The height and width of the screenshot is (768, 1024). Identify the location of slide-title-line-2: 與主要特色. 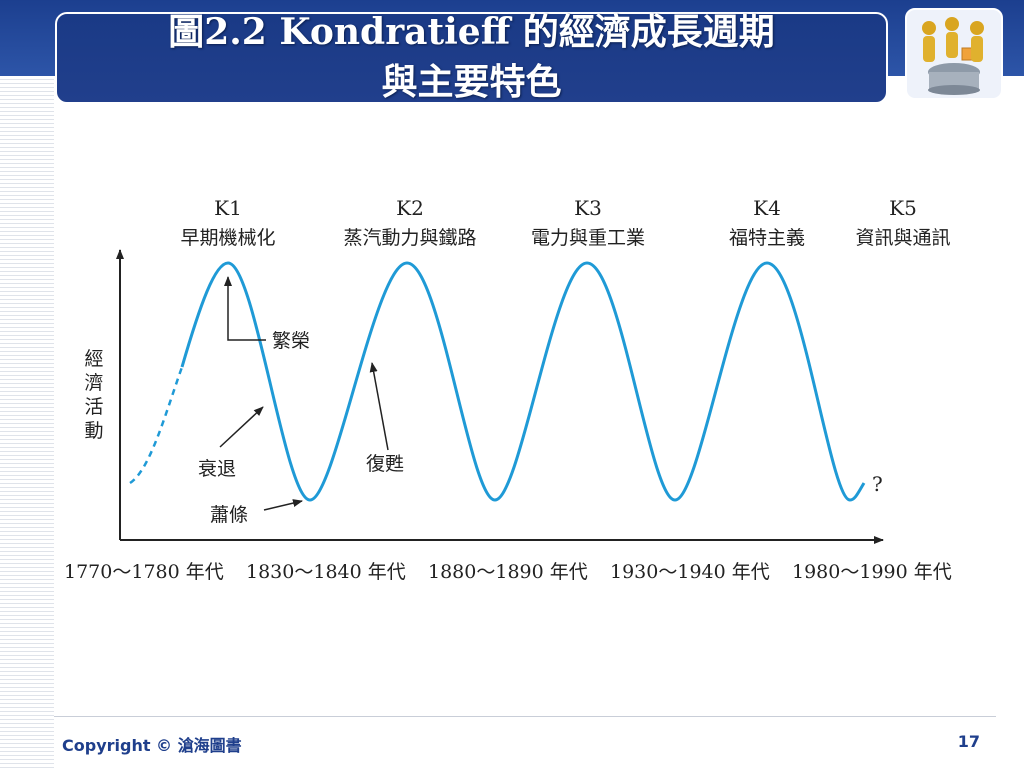
(471, 82).